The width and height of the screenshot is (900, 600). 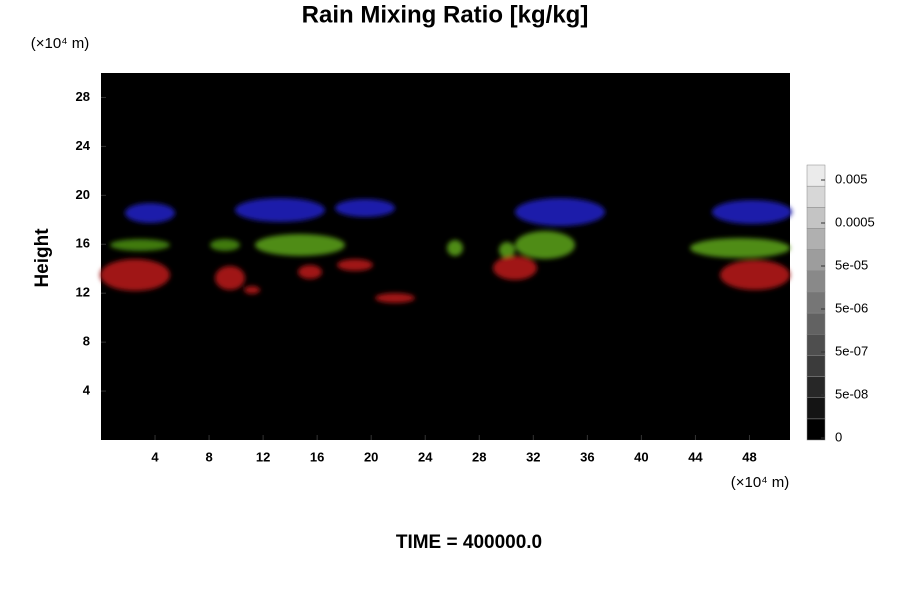 What do you see at coordinates (446, 250) in the screenshot?
I see `field` at bounding box center [446, 250].